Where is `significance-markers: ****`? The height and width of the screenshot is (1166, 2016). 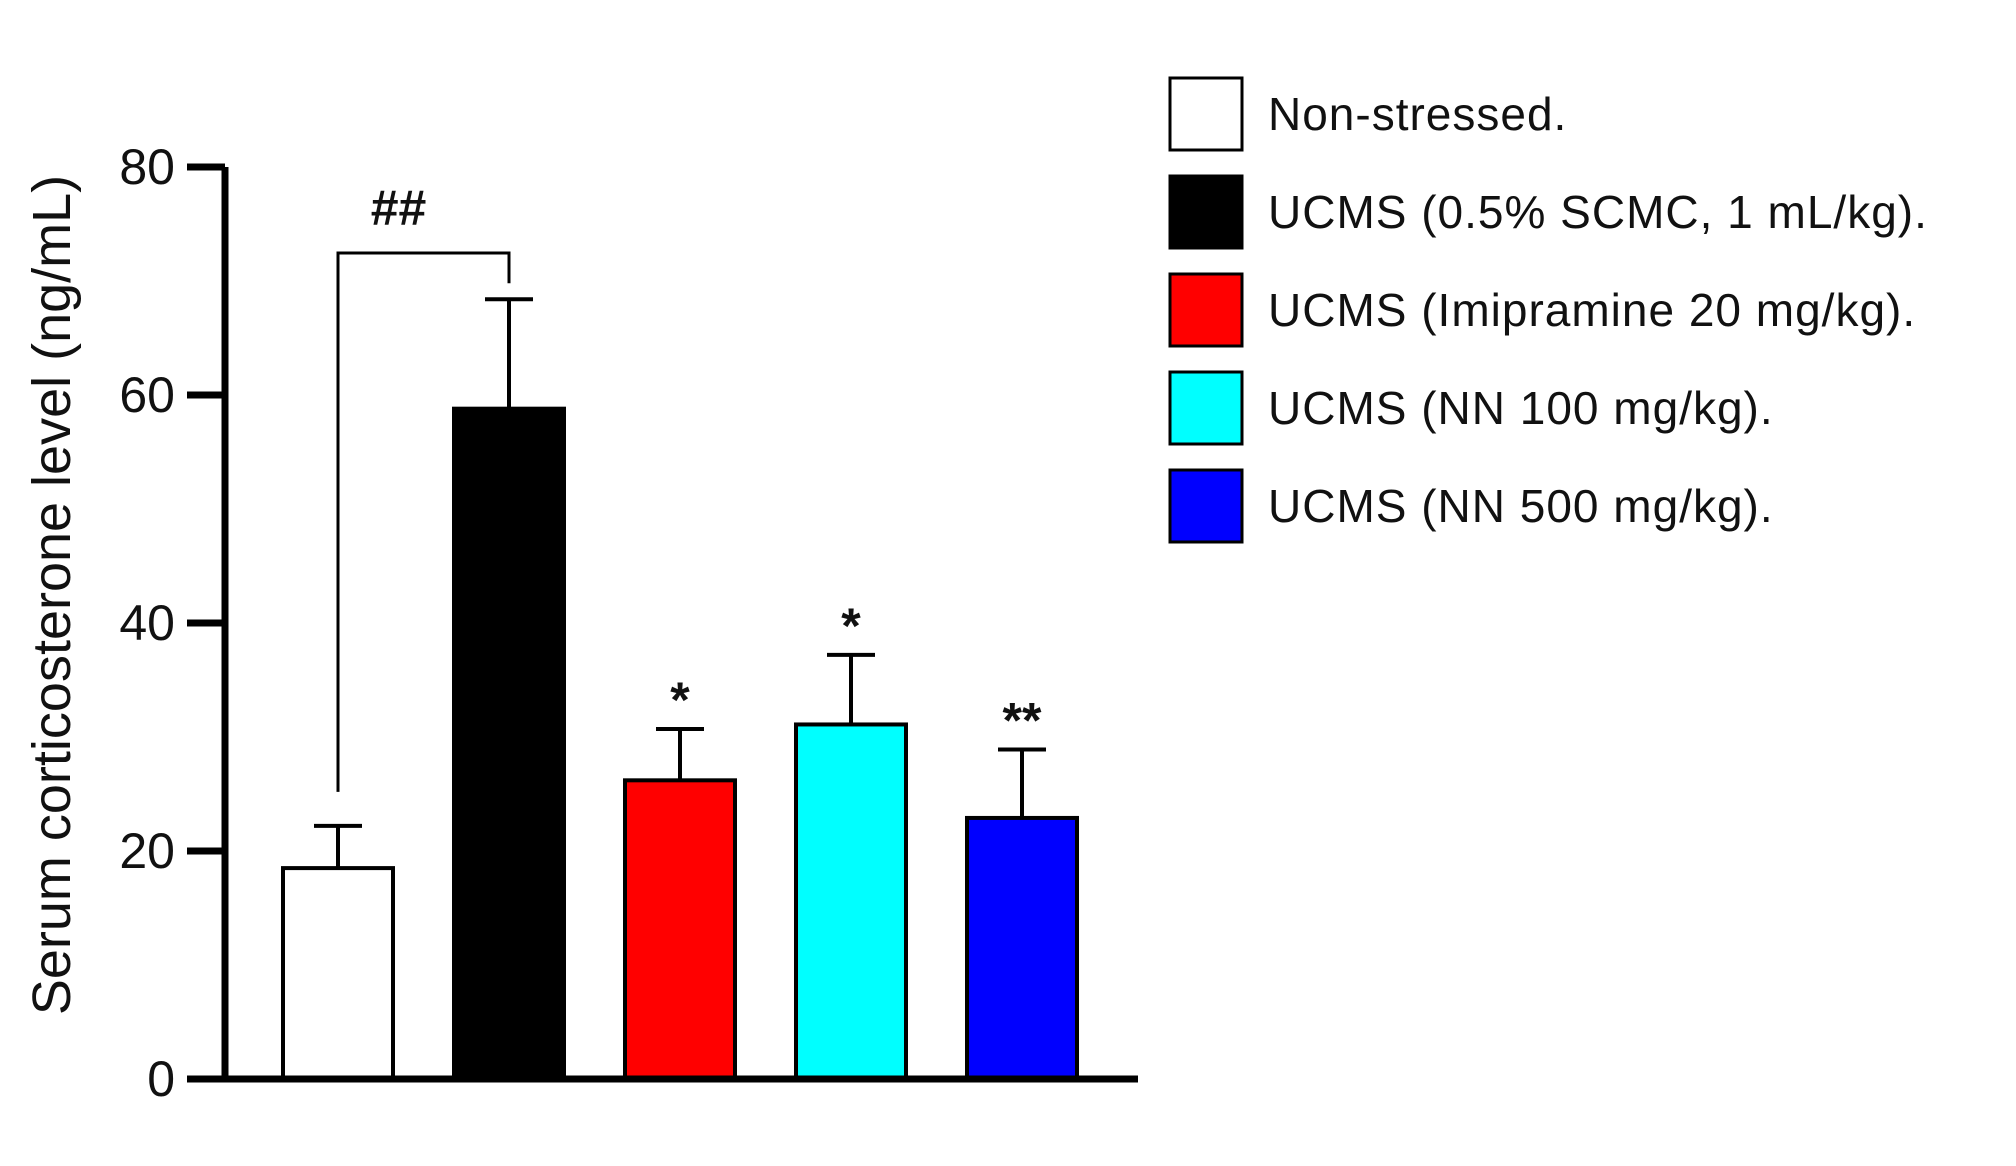 significance-markers: **** is located at coordinates (856, 673).